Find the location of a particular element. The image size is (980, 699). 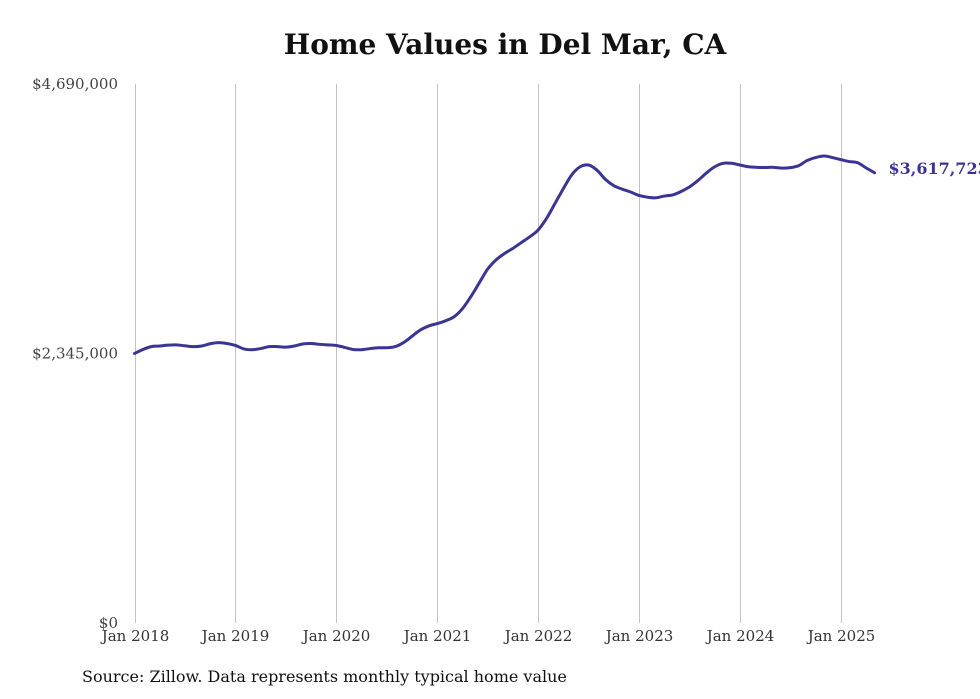

x-tick-label: Jan 2018 is located at coordinates (135, 636).